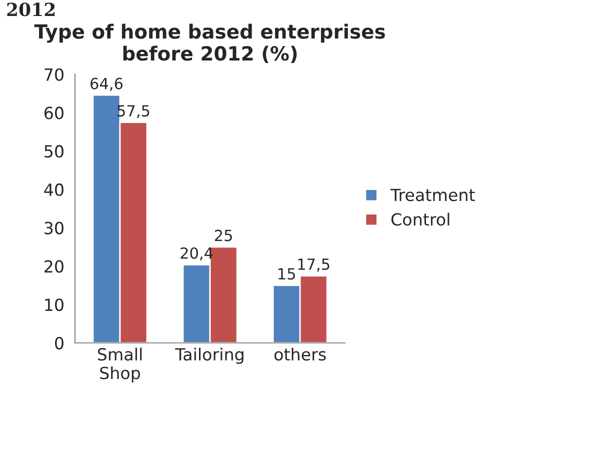 The width and height of the screenshot is (595, 459). I want to click on legend-label: Treatment, so click(432, 195).